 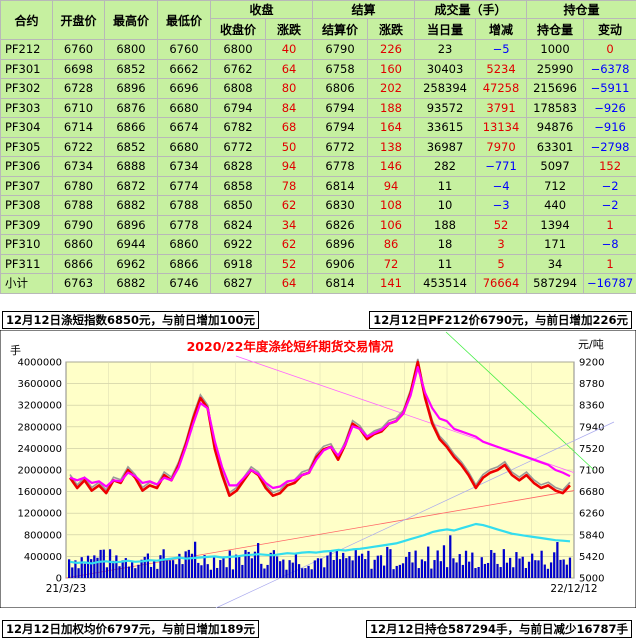 What do you see at coordinates (78, 68) in the screenshot?
I see `table-cell: 6698` at bounding box center [78, 68].